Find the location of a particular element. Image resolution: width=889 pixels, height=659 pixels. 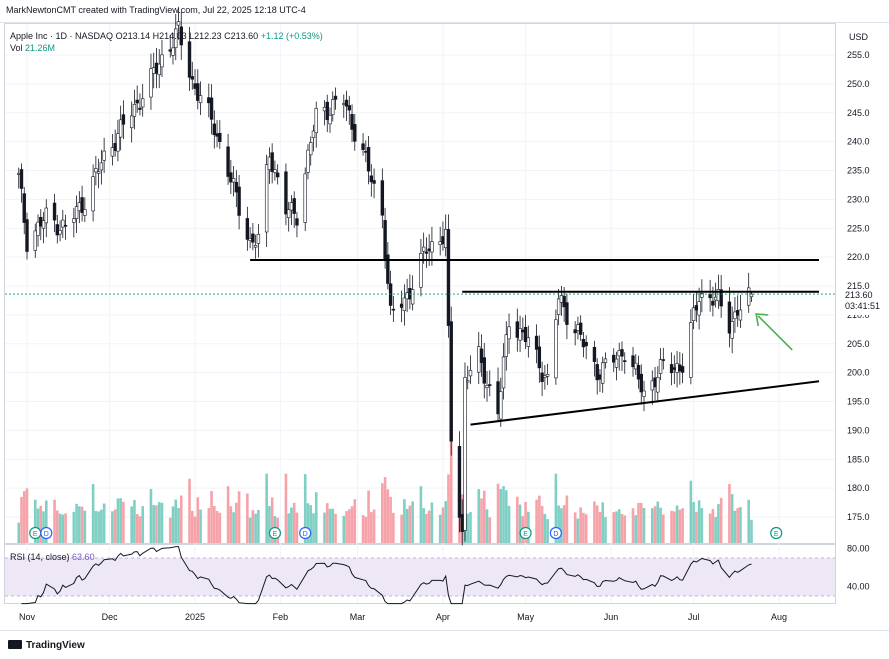

time-tick-label: Dec is located at coordinates (110, 617).